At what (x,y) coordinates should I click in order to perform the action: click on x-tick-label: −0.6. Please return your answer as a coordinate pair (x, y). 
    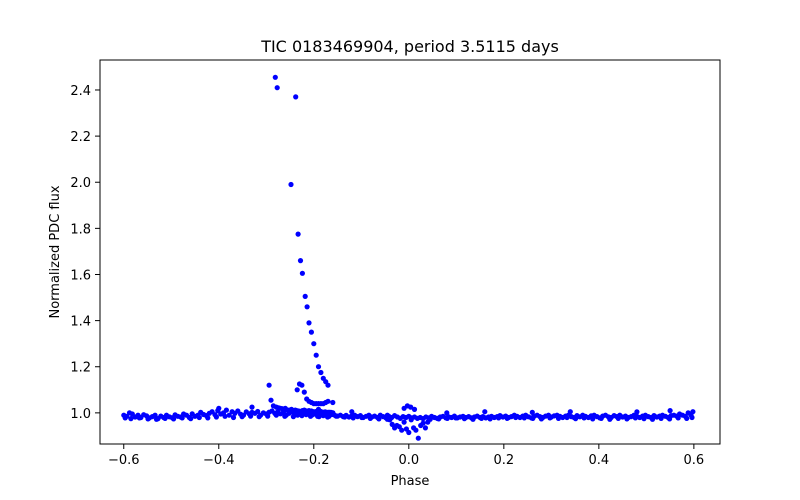
    Looking at the image, I should click on (124, 460).